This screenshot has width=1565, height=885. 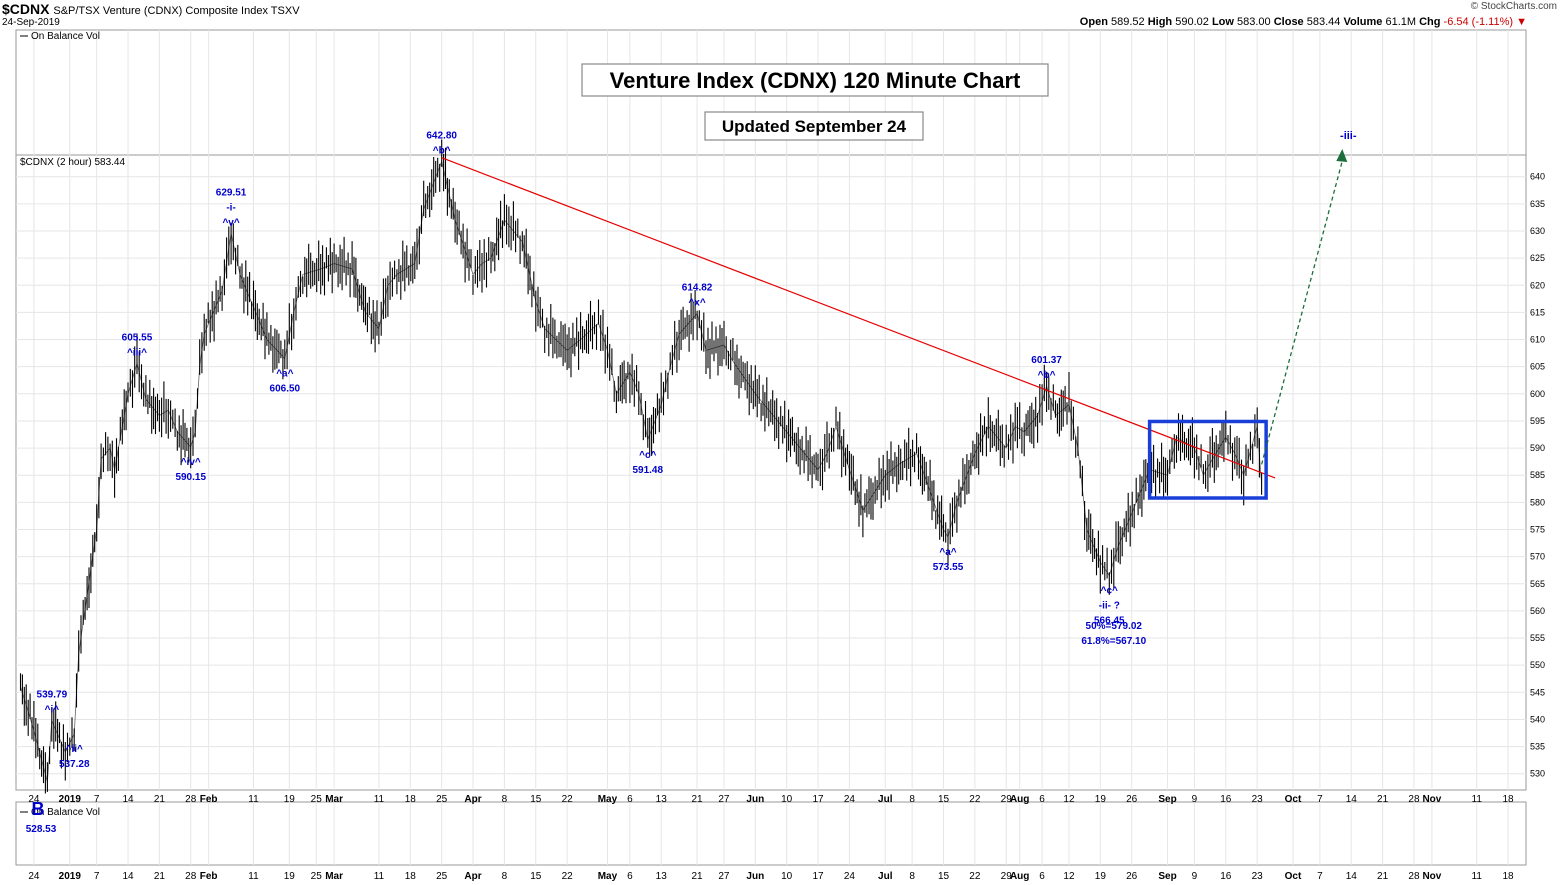 I want to click on legend-bottom: On Balance Vol, so click(x=65, y=812).